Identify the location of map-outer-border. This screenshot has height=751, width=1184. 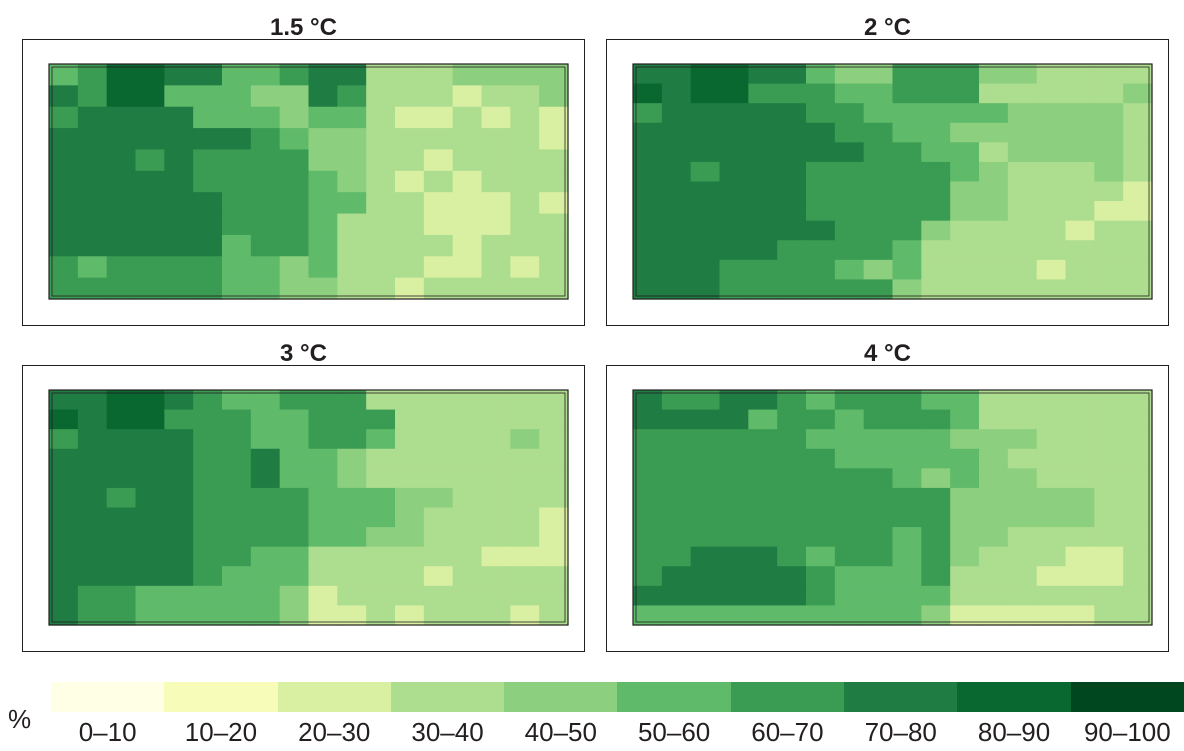
(308, 181).